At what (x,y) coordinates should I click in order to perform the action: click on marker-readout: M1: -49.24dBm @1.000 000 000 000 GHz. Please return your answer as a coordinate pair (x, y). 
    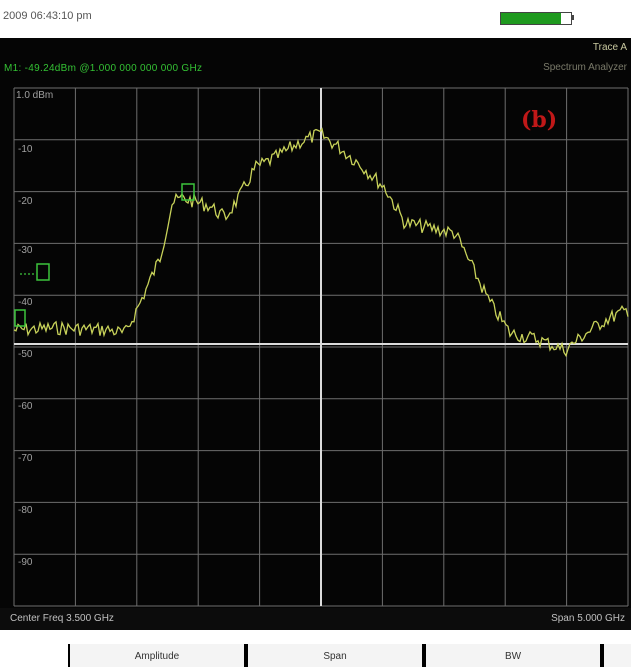
    Looking at the image, I should click on (103, 68).